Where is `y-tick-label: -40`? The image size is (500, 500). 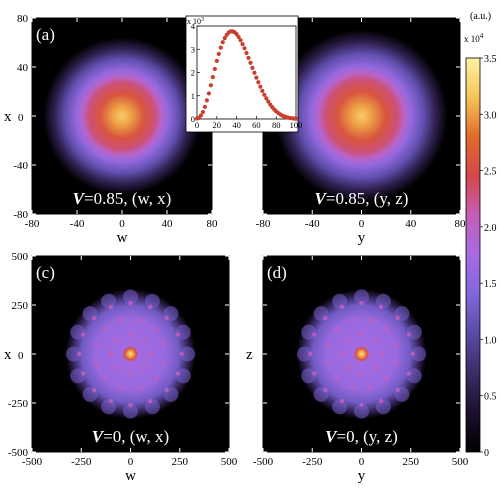
y-tick-label: -40 is located at coordinates (20, 166).